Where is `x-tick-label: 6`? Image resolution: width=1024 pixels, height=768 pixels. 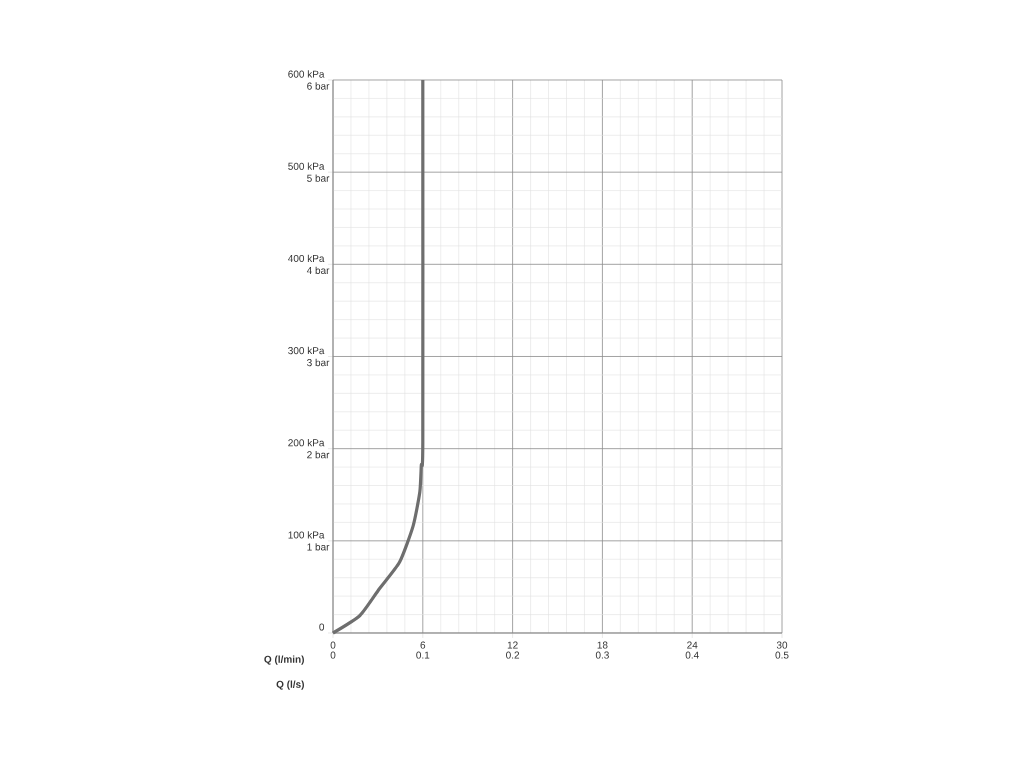 x-tick-label: 6 is located at coordinates (423, 645).